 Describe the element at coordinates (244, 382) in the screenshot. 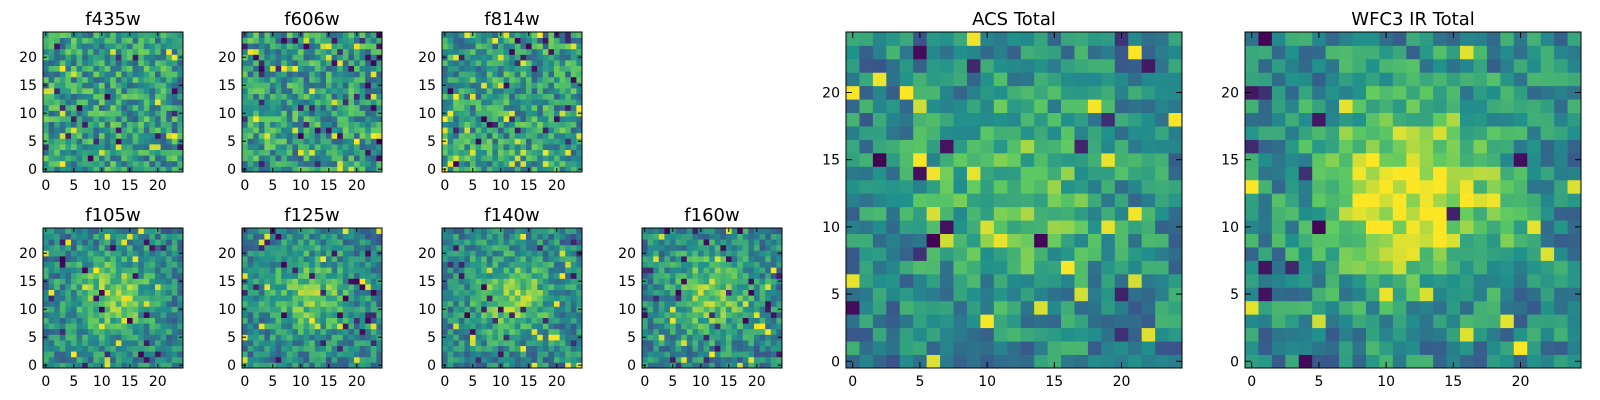

I see `x-tick-label: 0` at that location.